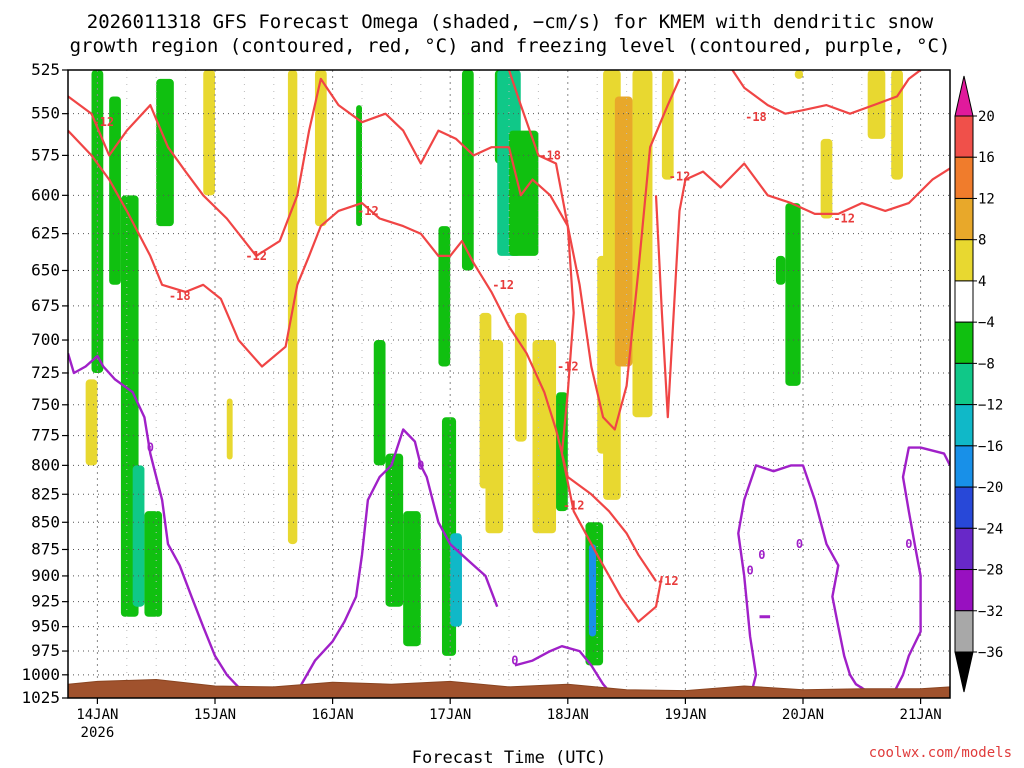  Describe the element at coordinates (45, 305) in the screenshot. I see `y-tick-label: 675` at that location.